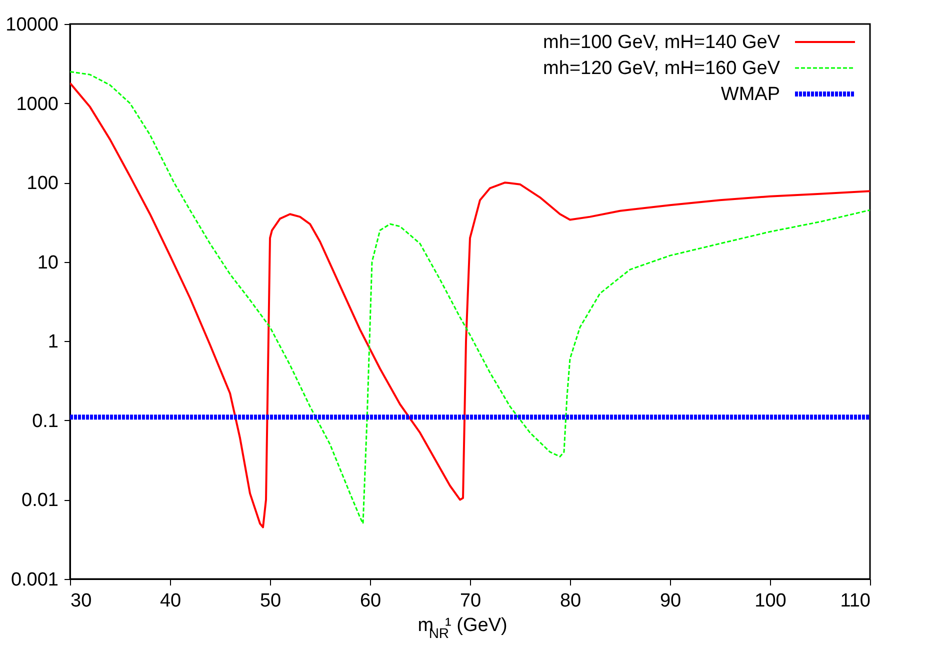  I want to click on y-tick-label: 1, so click(53, 342).